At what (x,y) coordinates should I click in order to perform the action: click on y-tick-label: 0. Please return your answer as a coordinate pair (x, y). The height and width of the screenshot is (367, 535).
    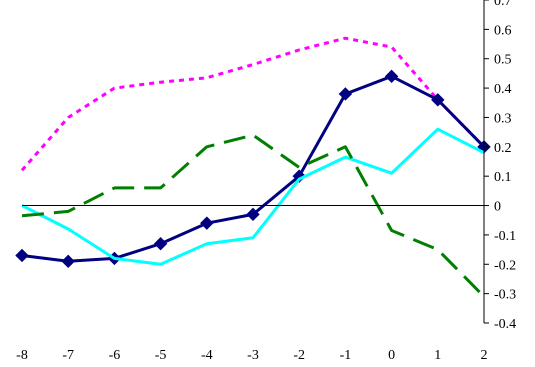
    Looking at the image, I should click on (497, 207).